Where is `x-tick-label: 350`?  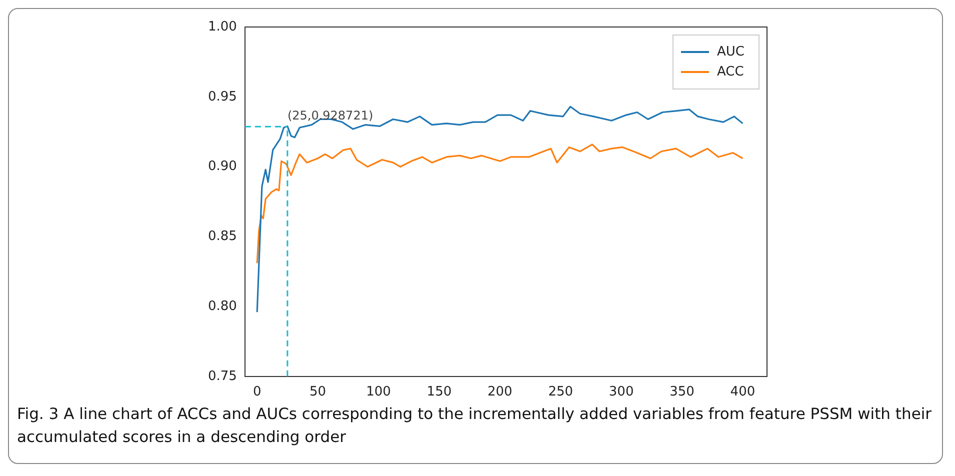 x-tick-label: 350 is located at coordinates (682, 392).